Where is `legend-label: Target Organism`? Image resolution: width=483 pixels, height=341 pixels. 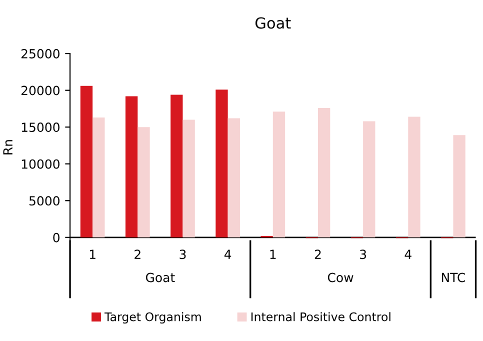 legend-label: Target Organism is located at coordinates (152, 318).